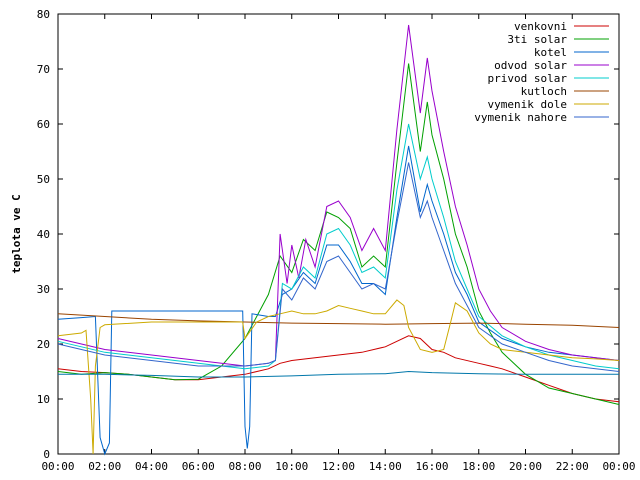 The image size is (640, 480). What do you see at coordinates (338, 466) in the screenshot?
I see `x-tick-label: 12:00` at bounding box center [338, 466].